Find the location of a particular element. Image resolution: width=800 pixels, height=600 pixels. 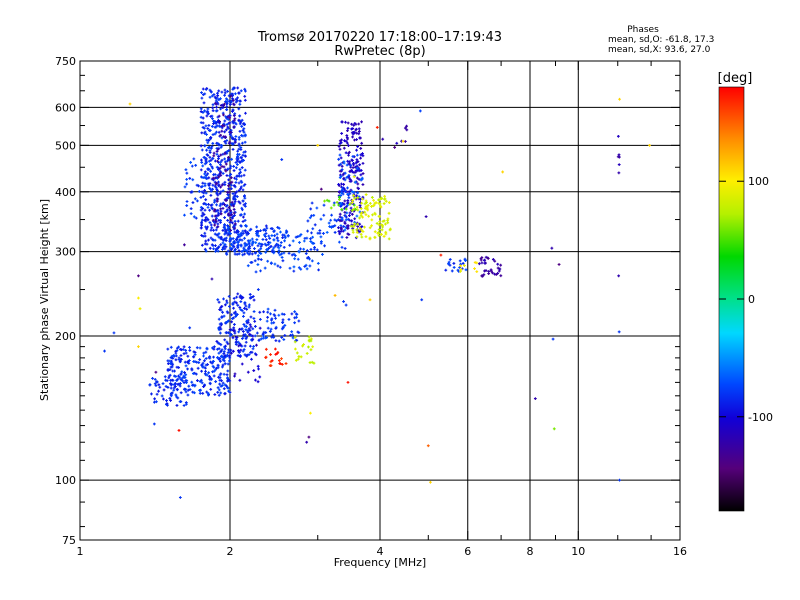

y-tick-label: 600 is located at coordinates (65, 107).